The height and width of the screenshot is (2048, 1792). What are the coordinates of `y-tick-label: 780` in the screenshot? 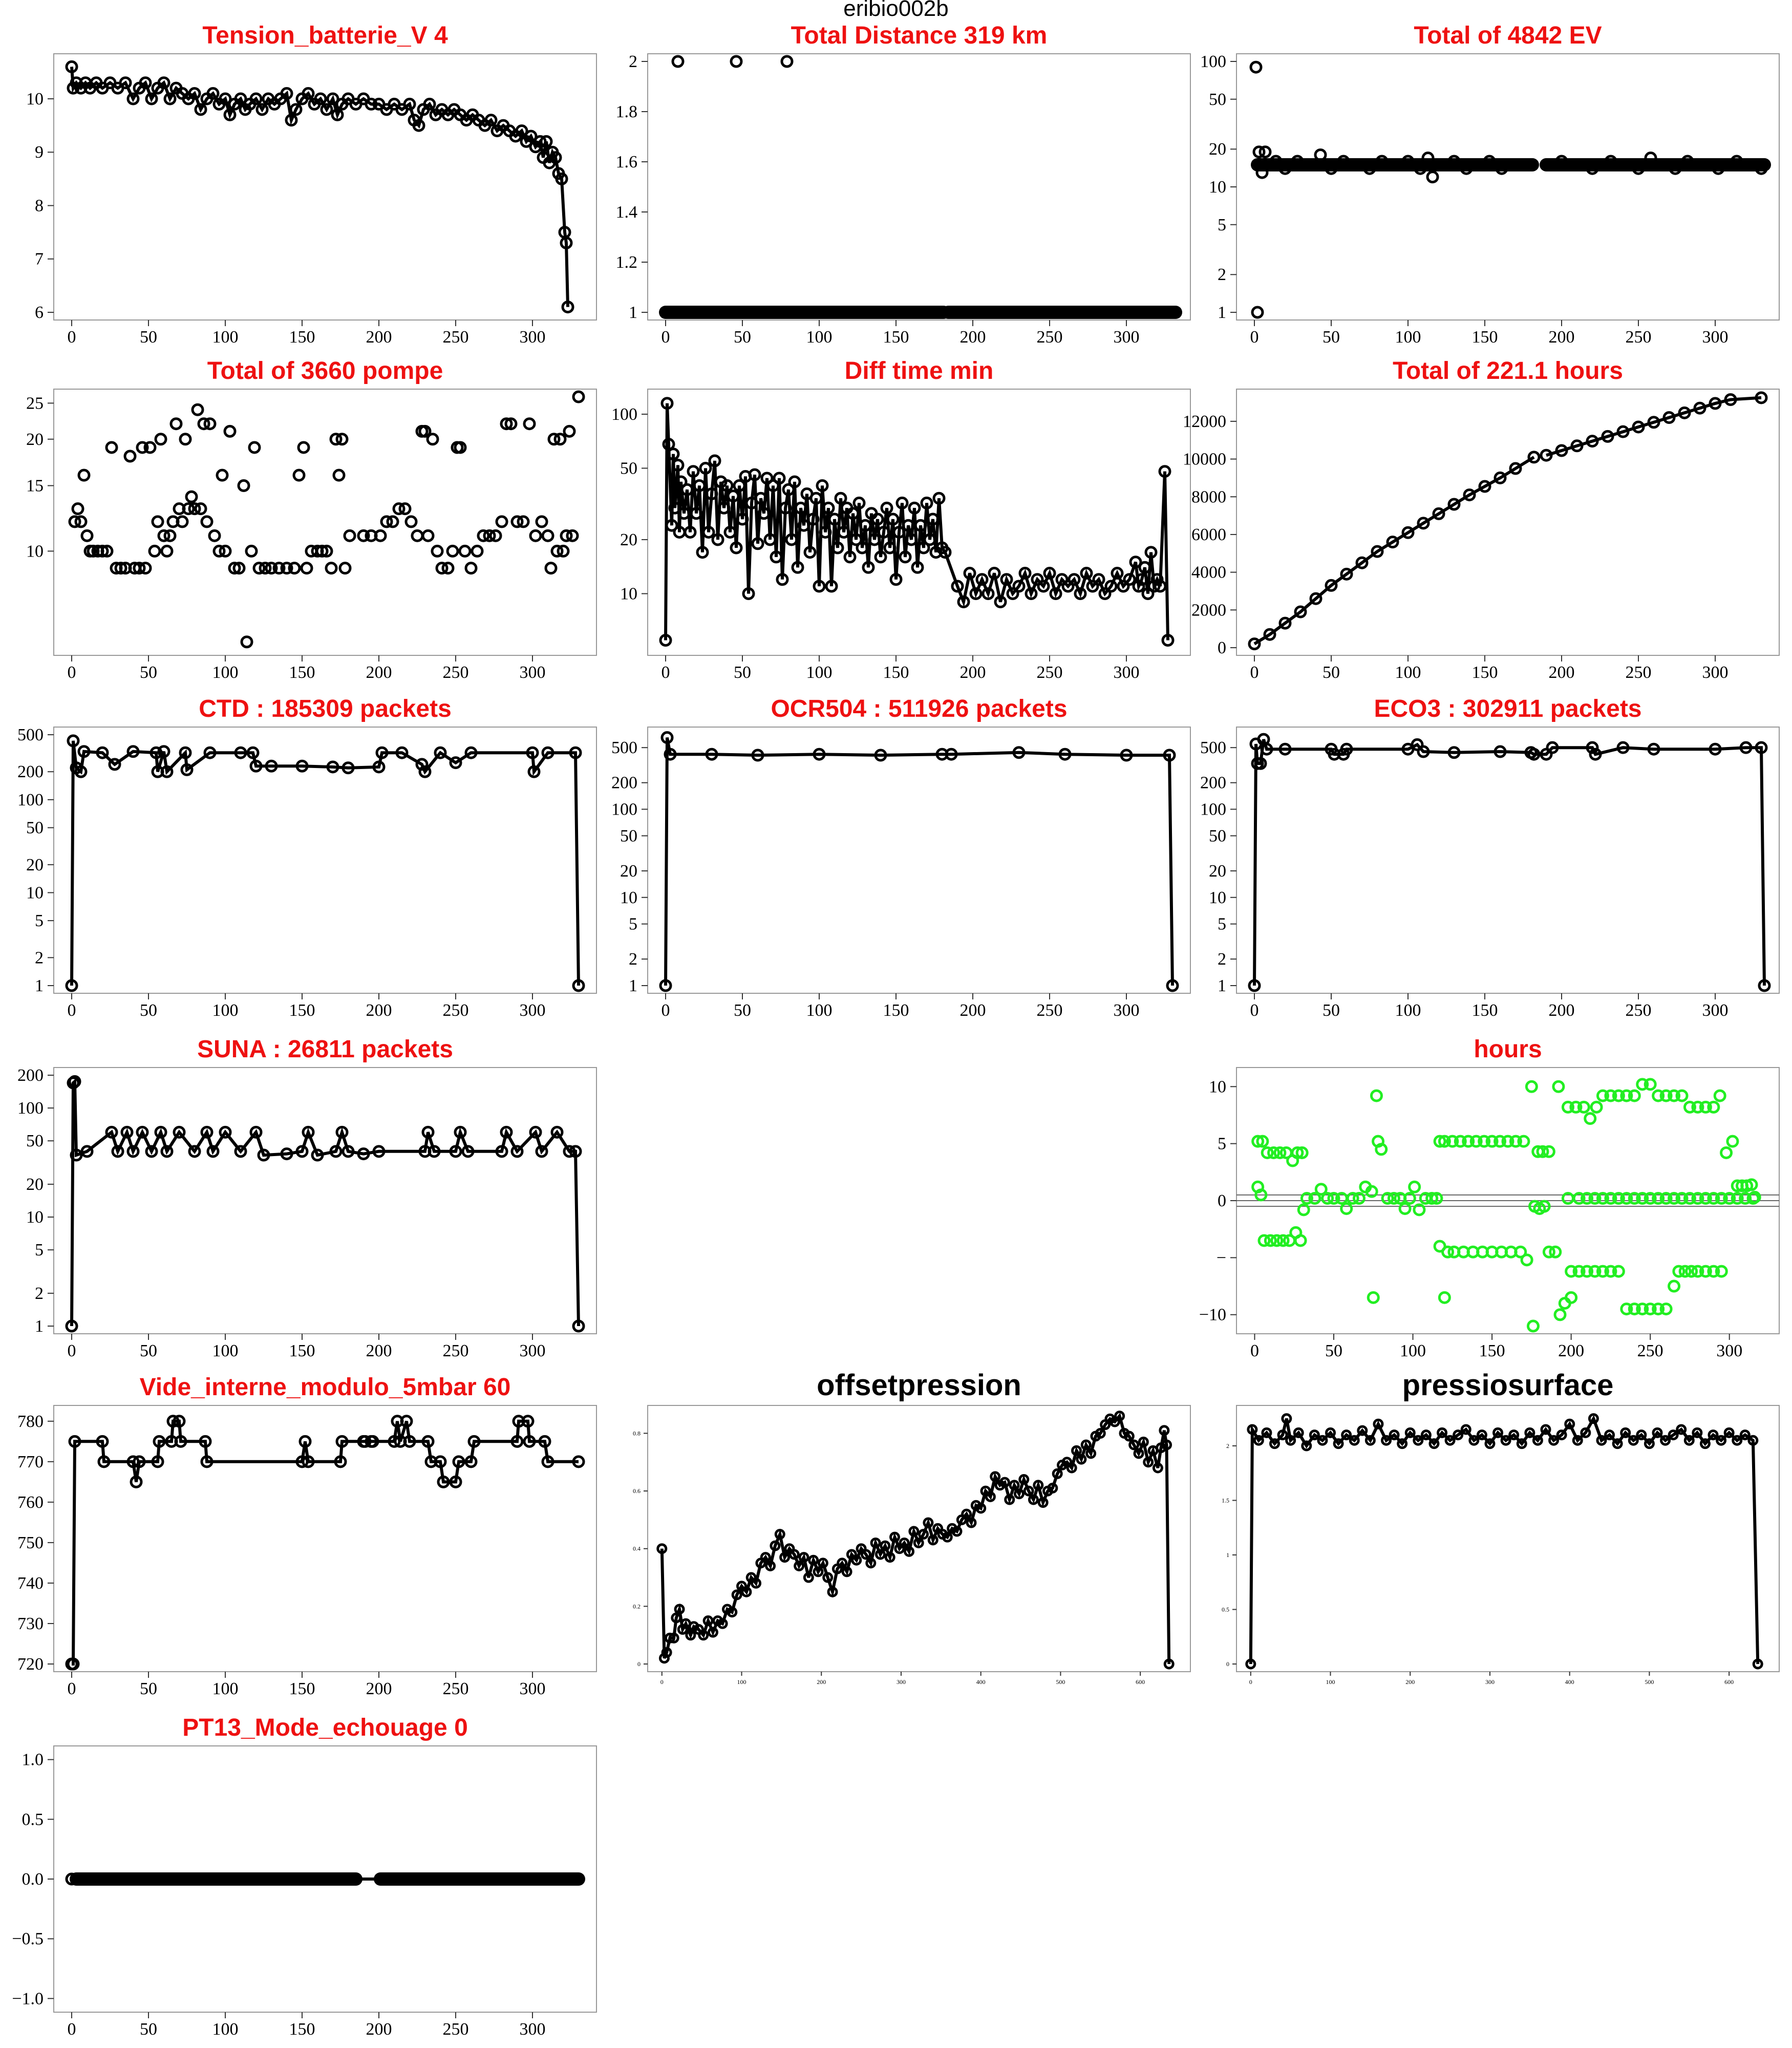 It's located at (30, 1421).